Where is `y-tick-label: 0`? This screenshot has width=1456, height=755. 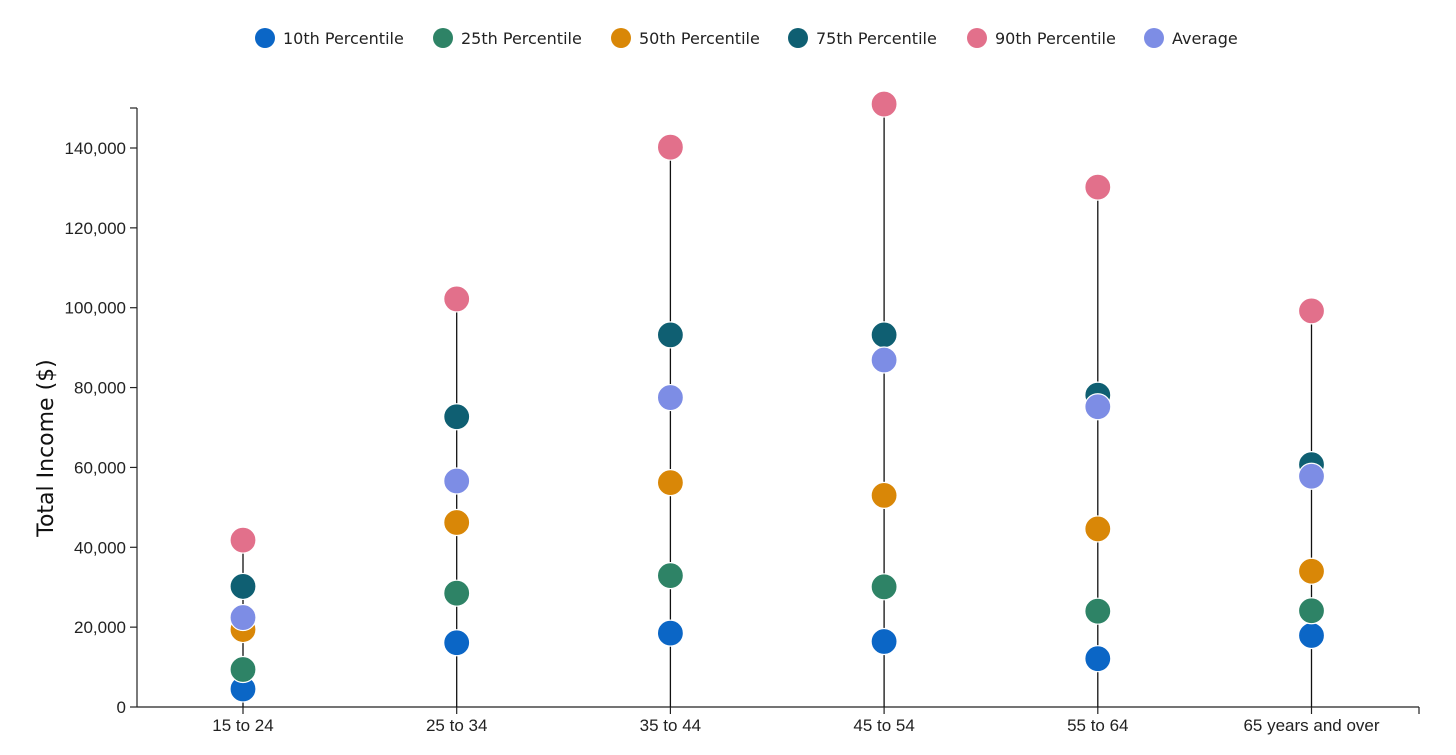 y-tick-label: 0 is located at coordinates (121, 707).